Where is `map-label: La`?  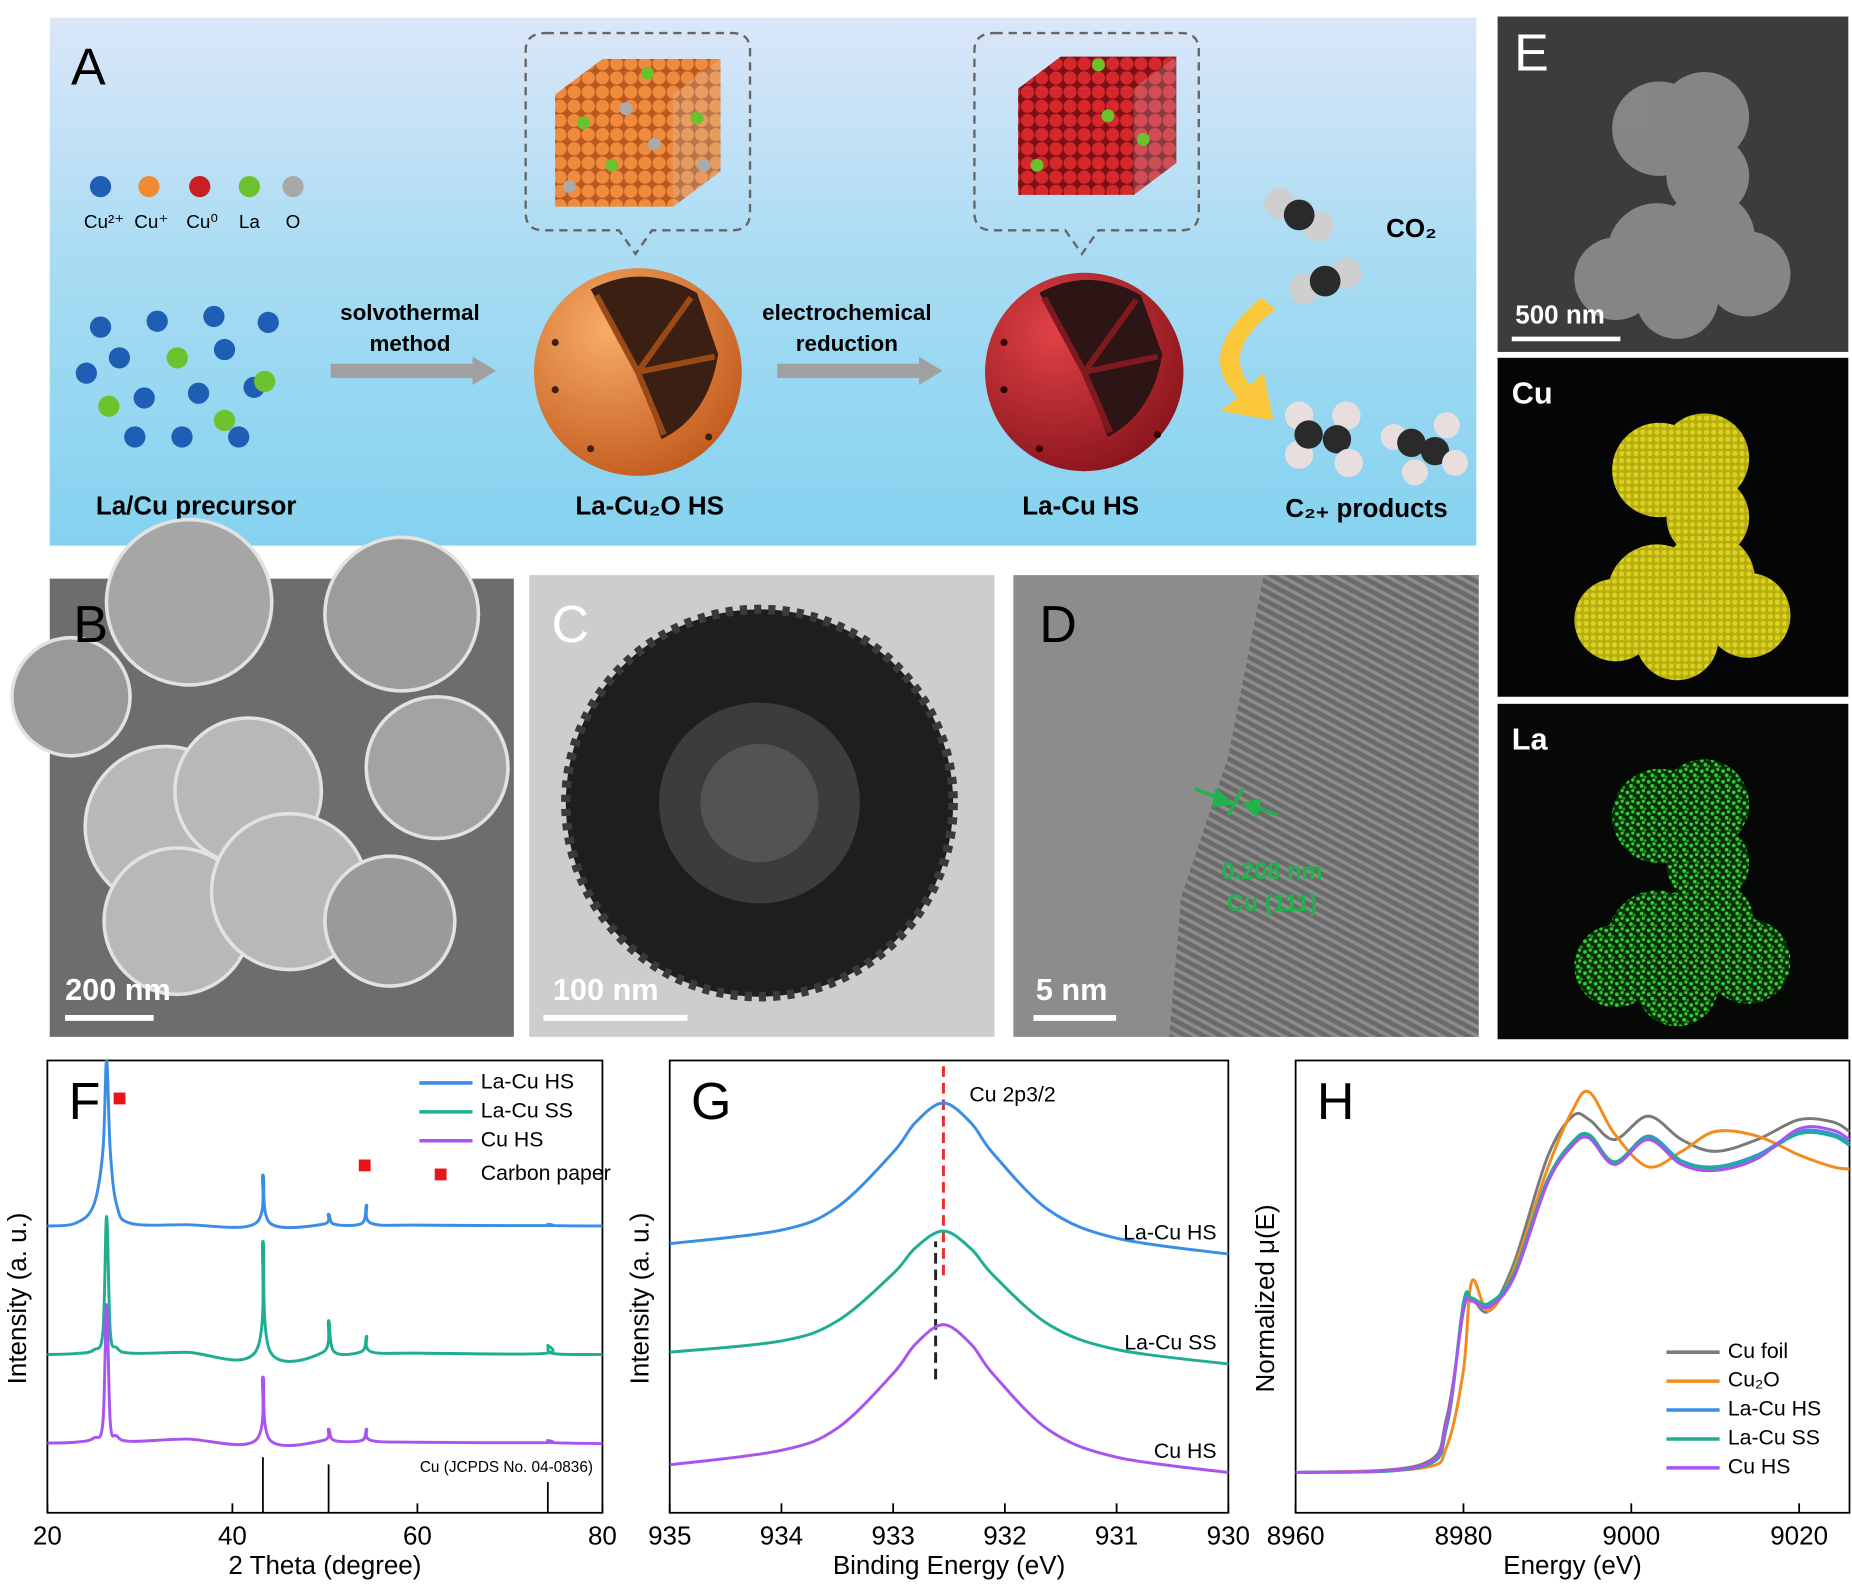
map-label: La is located at coordinates (1530, 739).